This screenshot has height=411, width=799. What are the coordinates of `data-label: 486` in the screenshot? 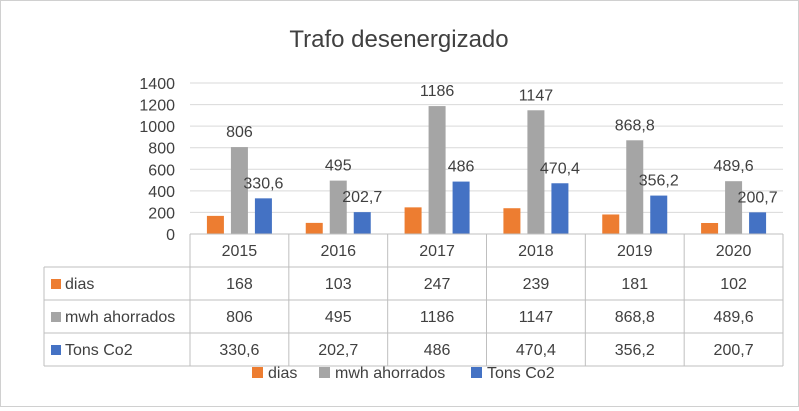 It's located at (461, 167).